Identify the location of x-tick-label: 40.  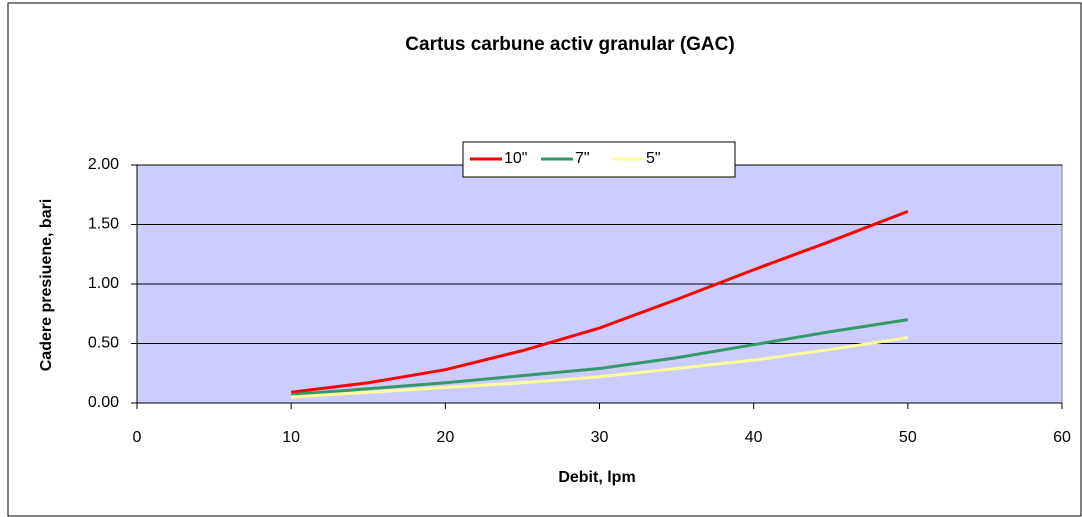
(754, 437).